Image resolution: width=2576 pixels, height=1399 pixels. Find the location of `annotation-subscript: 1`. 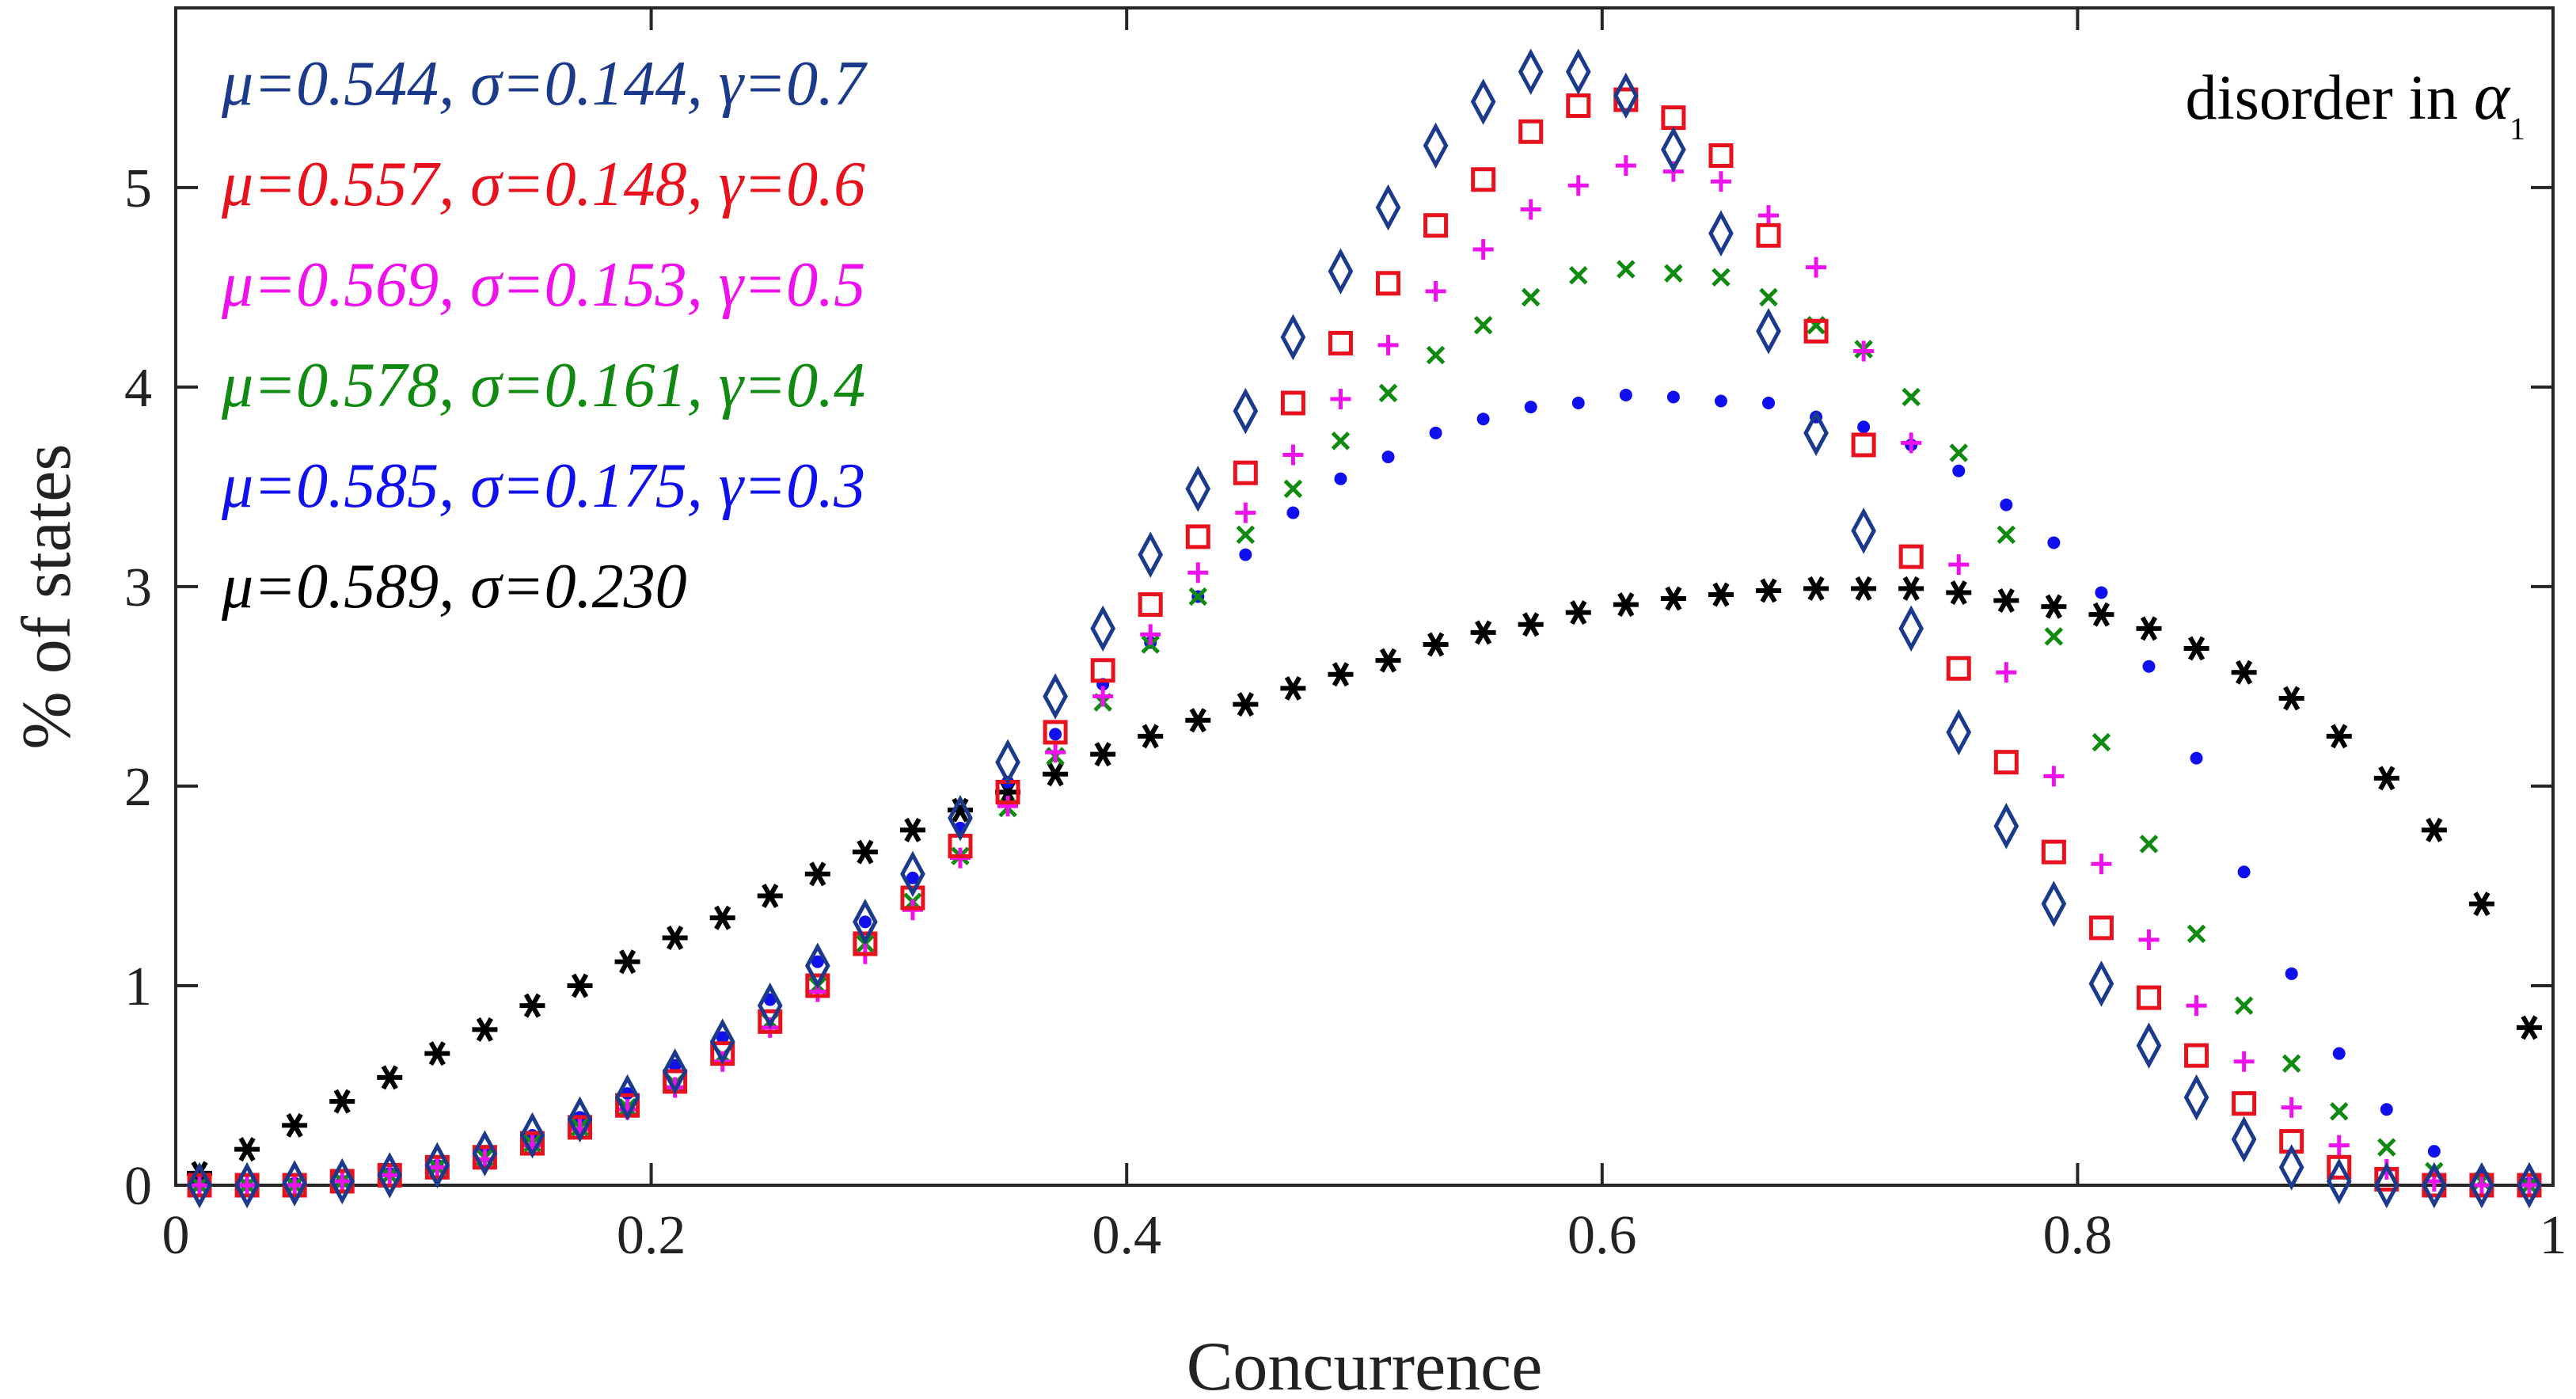

annotation-subscript: 1 is located at coordinates (2517, 128).